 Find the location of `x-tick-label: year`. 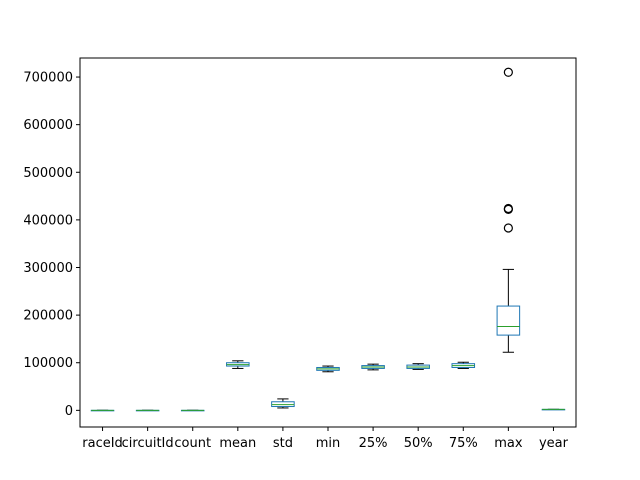

x-tick-label: year is located at coordinates (554, 443).